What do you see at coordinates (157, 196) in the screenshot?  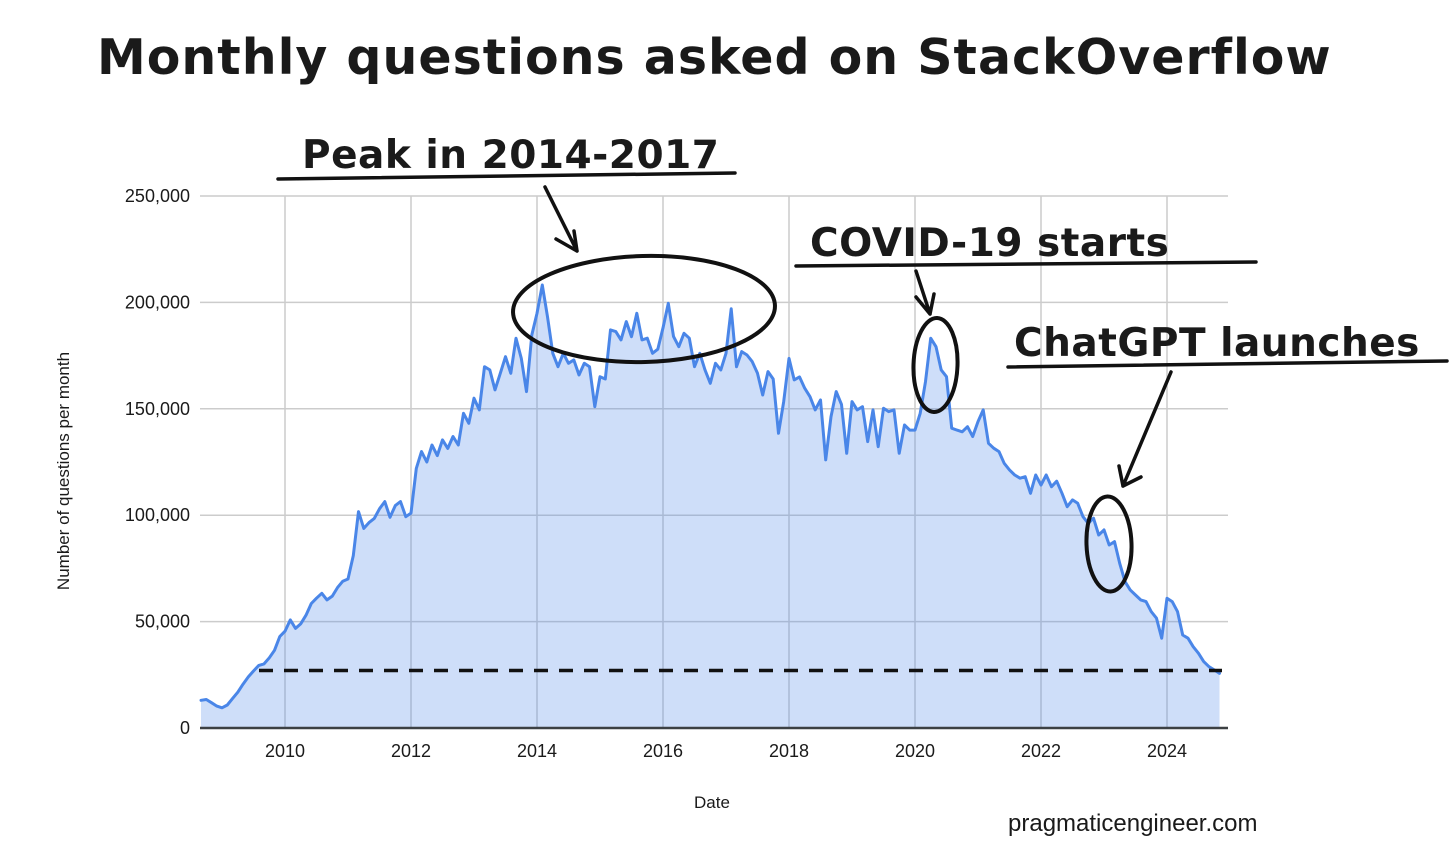 I see `y-tick-label: 250,000` at bounding box center [157, 196].